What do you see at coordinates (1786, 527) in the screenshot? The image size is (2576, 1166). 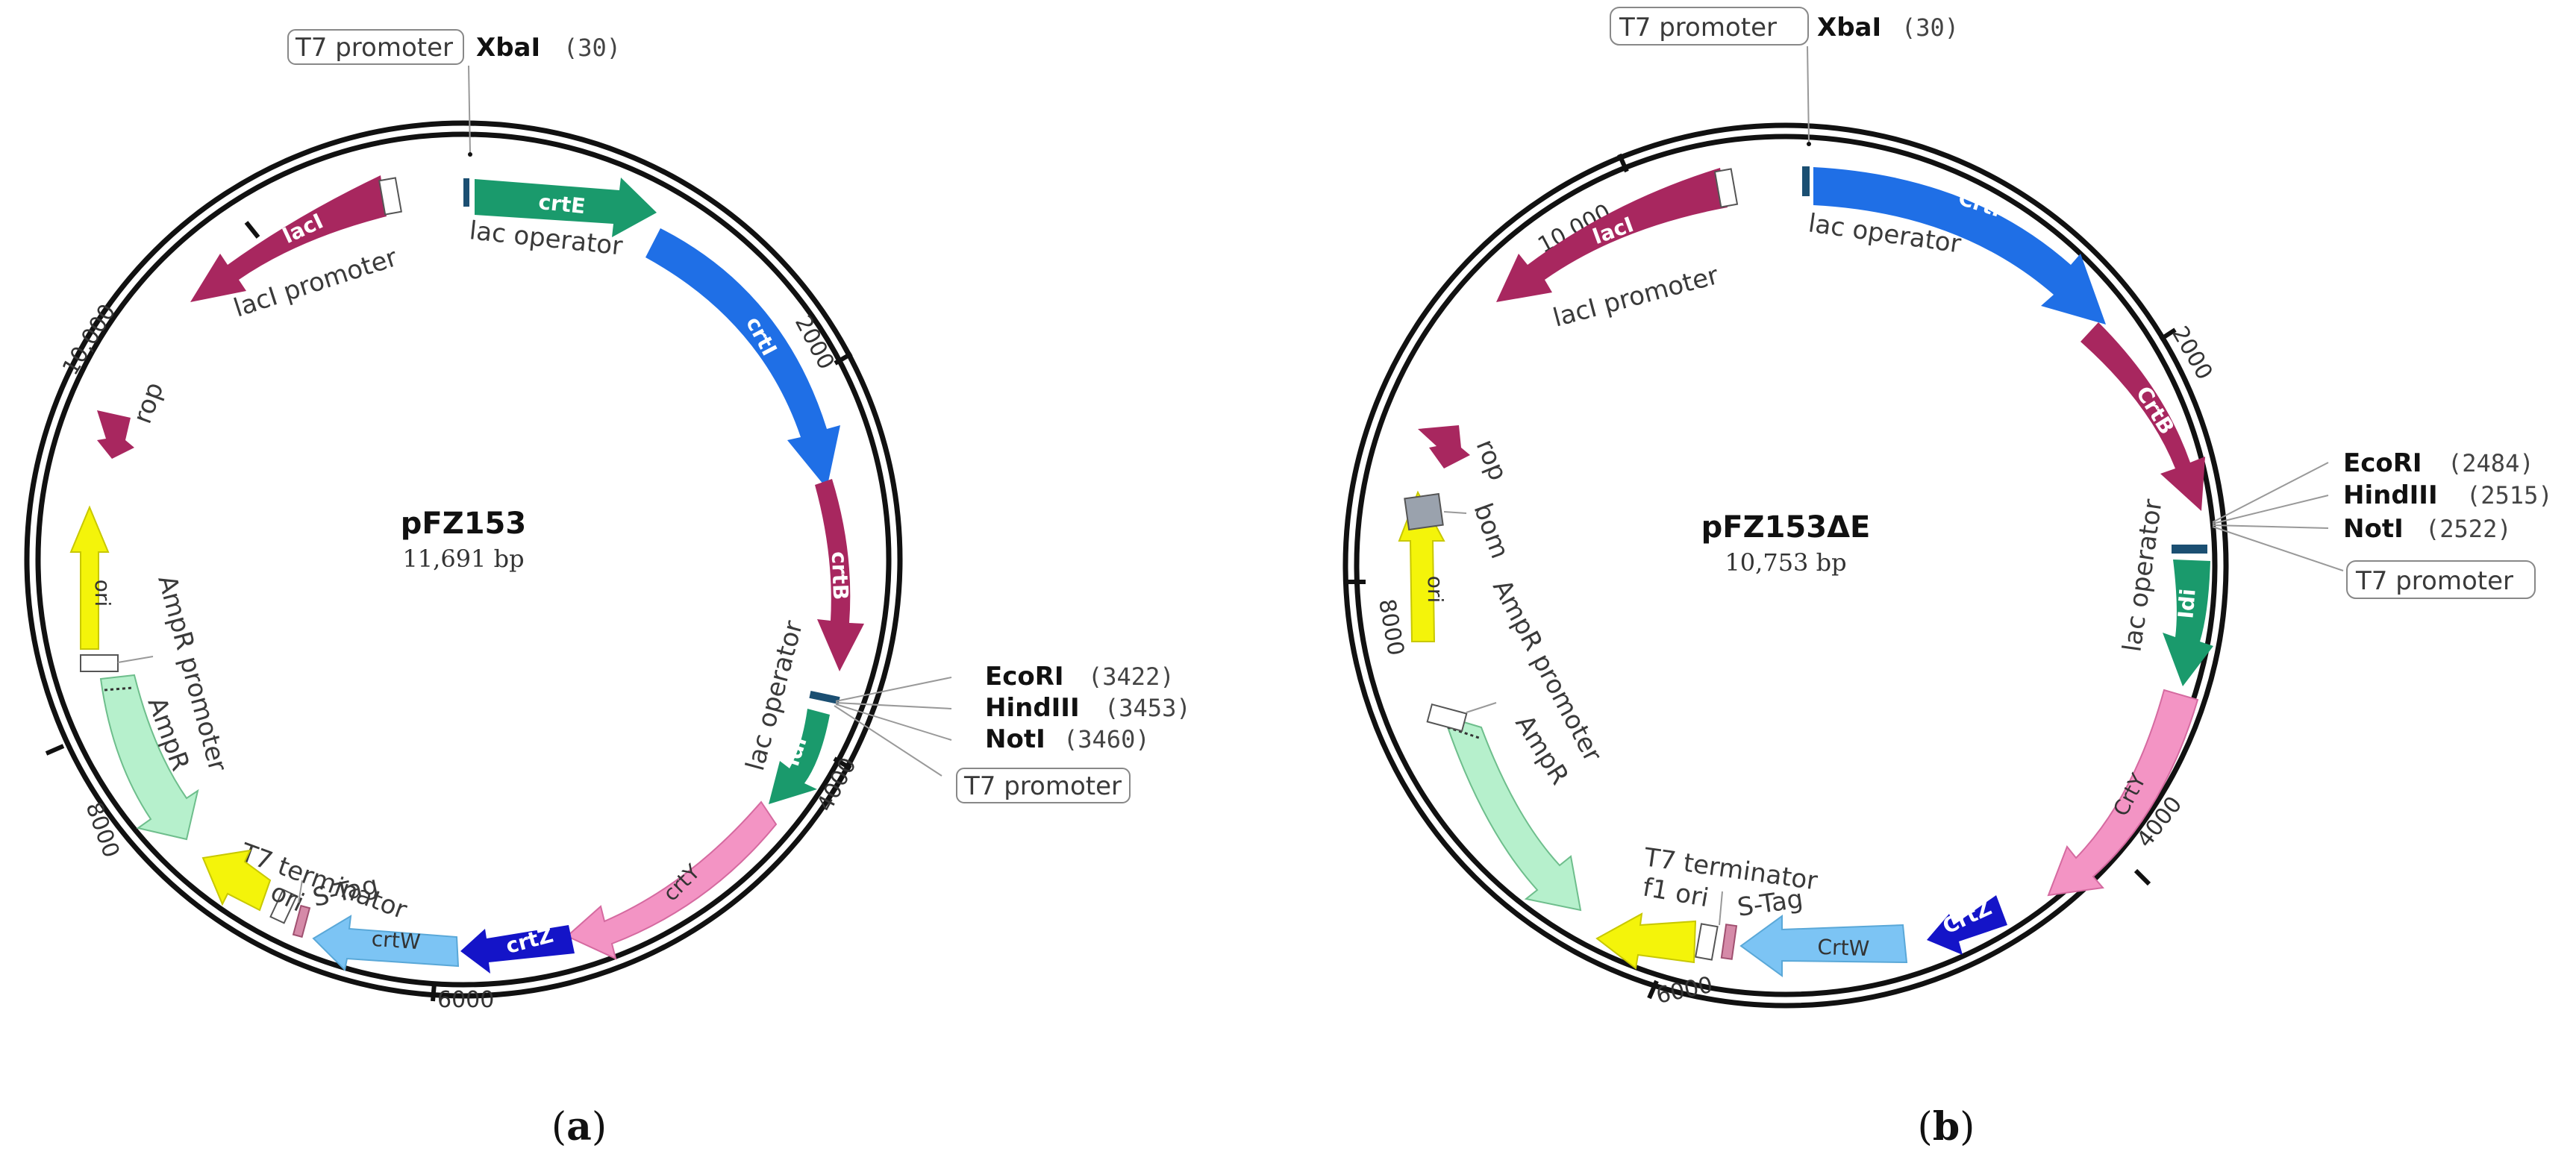 I see `plasmid-name: pFZ153ΔE` at bounding box center [1786, 527].